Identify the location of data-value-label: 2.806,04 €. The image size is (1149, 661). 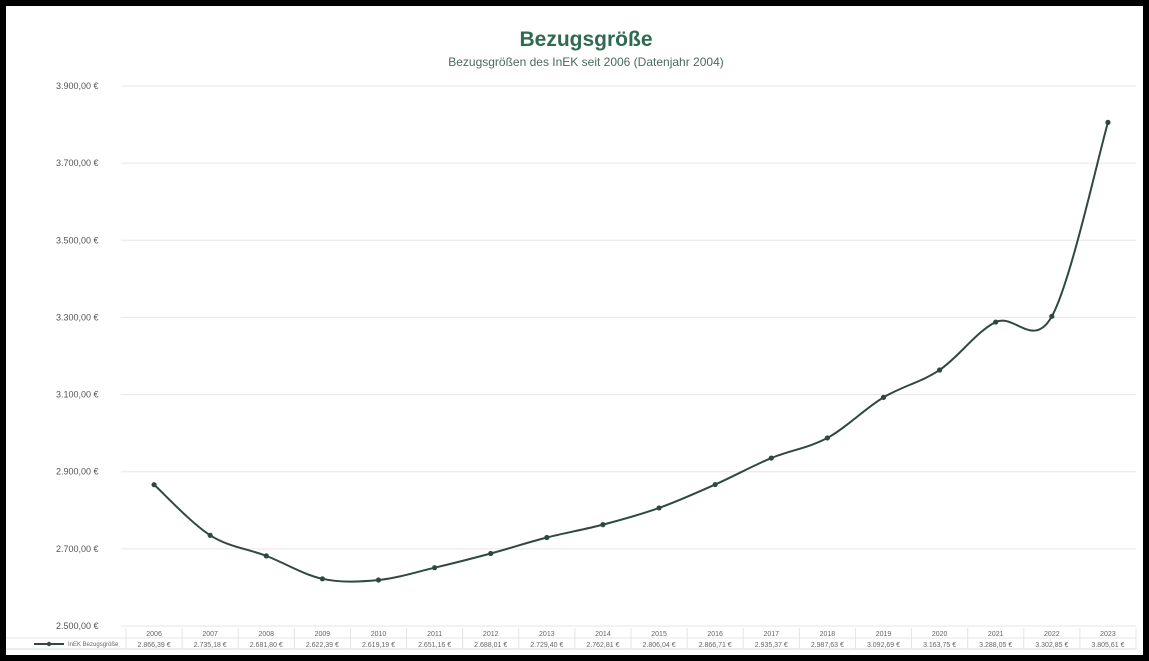
(659, 645).